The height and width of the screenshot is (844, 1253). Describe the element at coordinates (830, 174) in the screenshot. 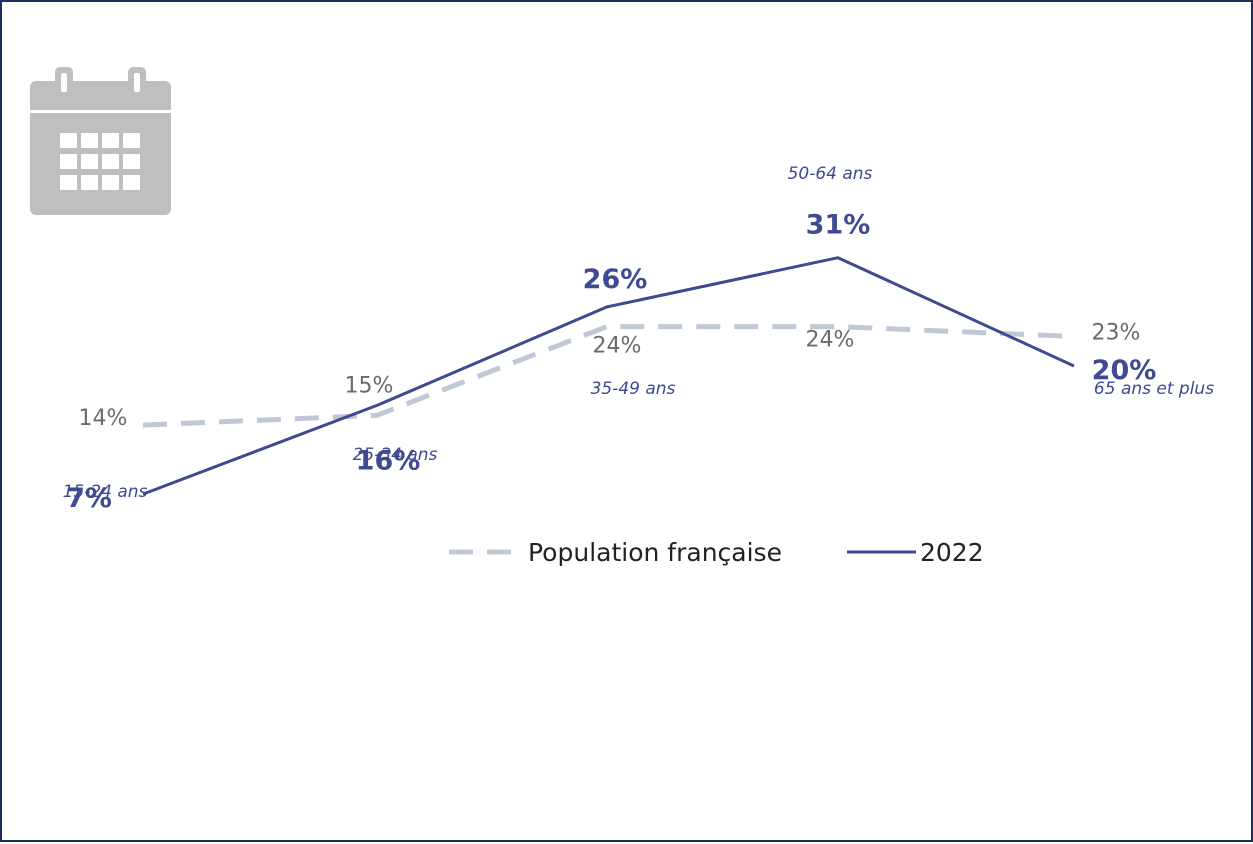

I see `category-label: 50-64 ans` at that location.